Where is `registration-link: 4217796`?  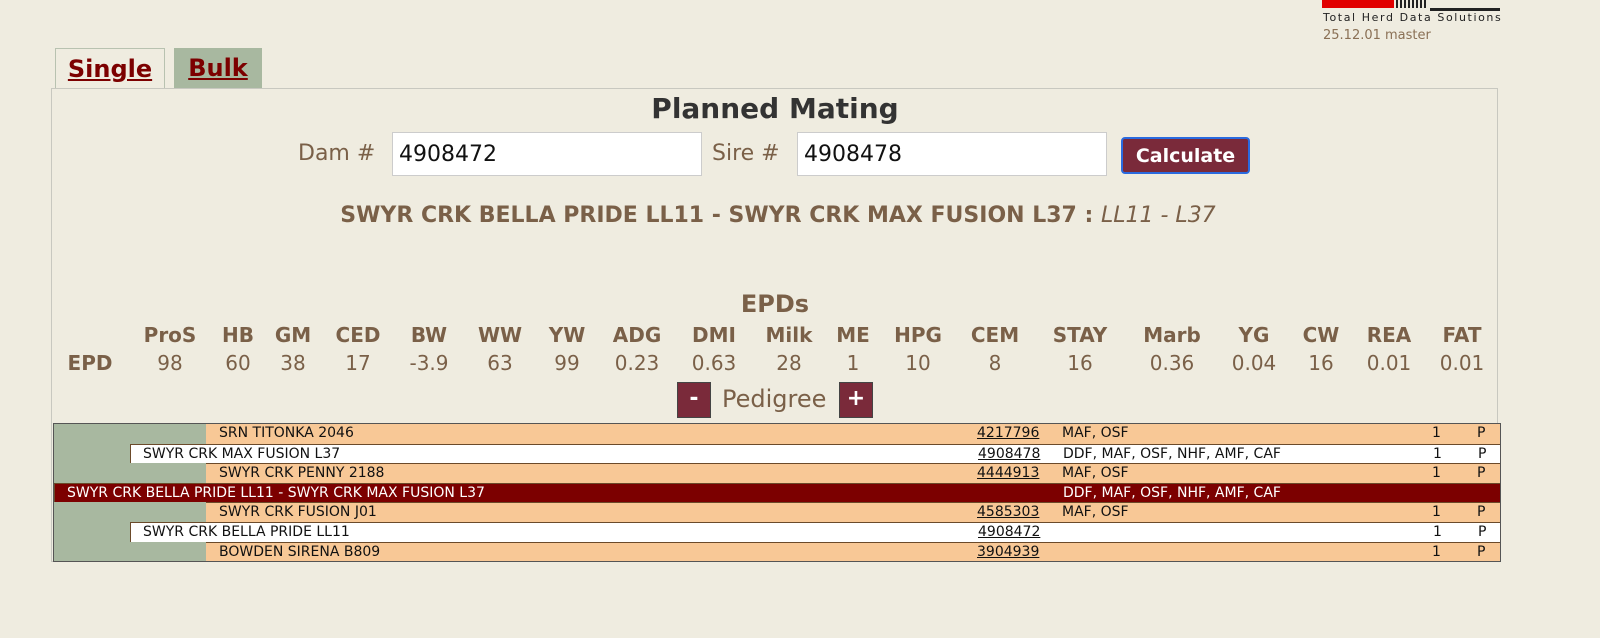 registration-link: 4217796 is located at coordinates (1008, 433).